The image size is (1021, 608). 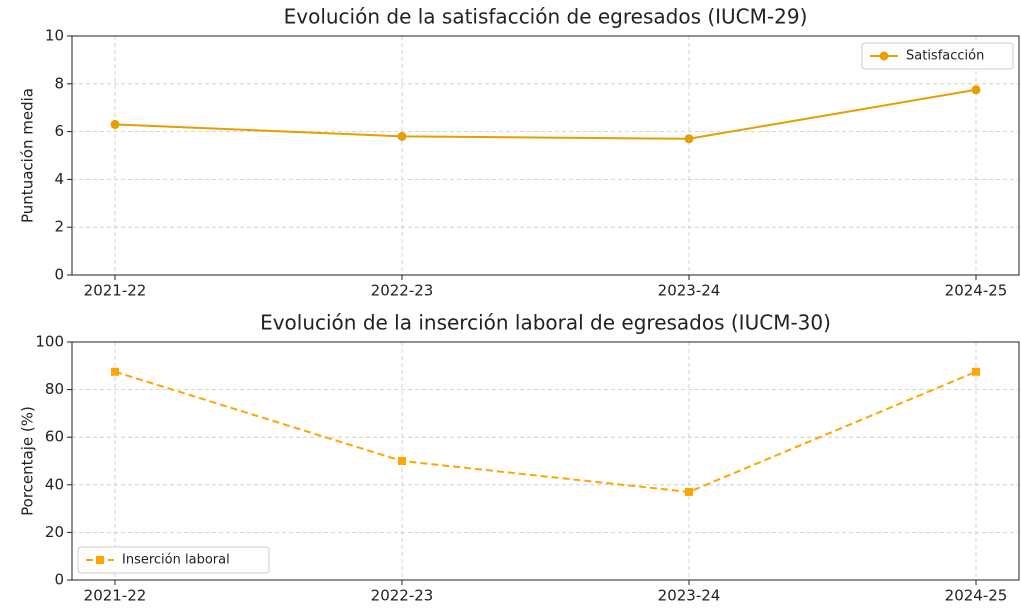 I want to click on legend-label: Inserción laboral, so click(x=176, y=560).